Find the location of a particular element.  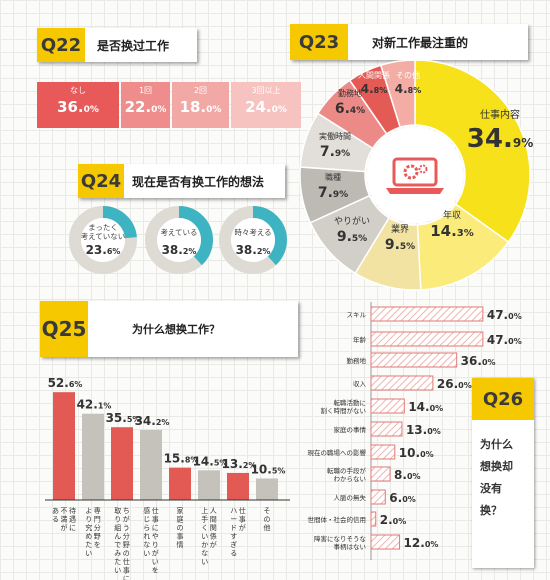

q25-category-label: れ is located at coordinates (146, 537).